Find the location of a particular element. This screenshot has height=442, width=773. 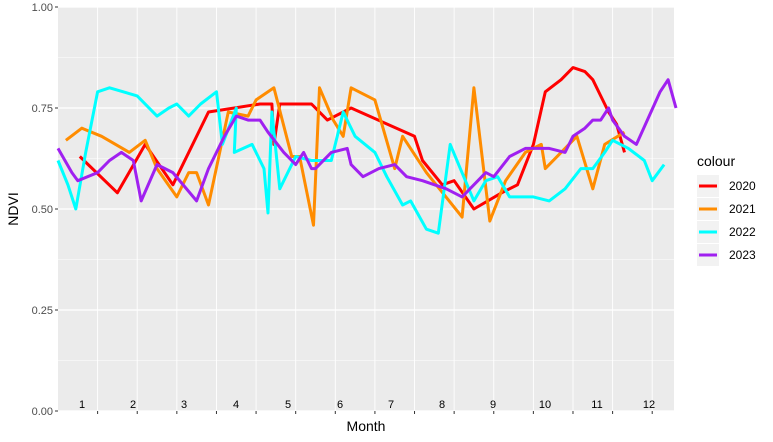

x-axis is located at coordinates (375, 412).